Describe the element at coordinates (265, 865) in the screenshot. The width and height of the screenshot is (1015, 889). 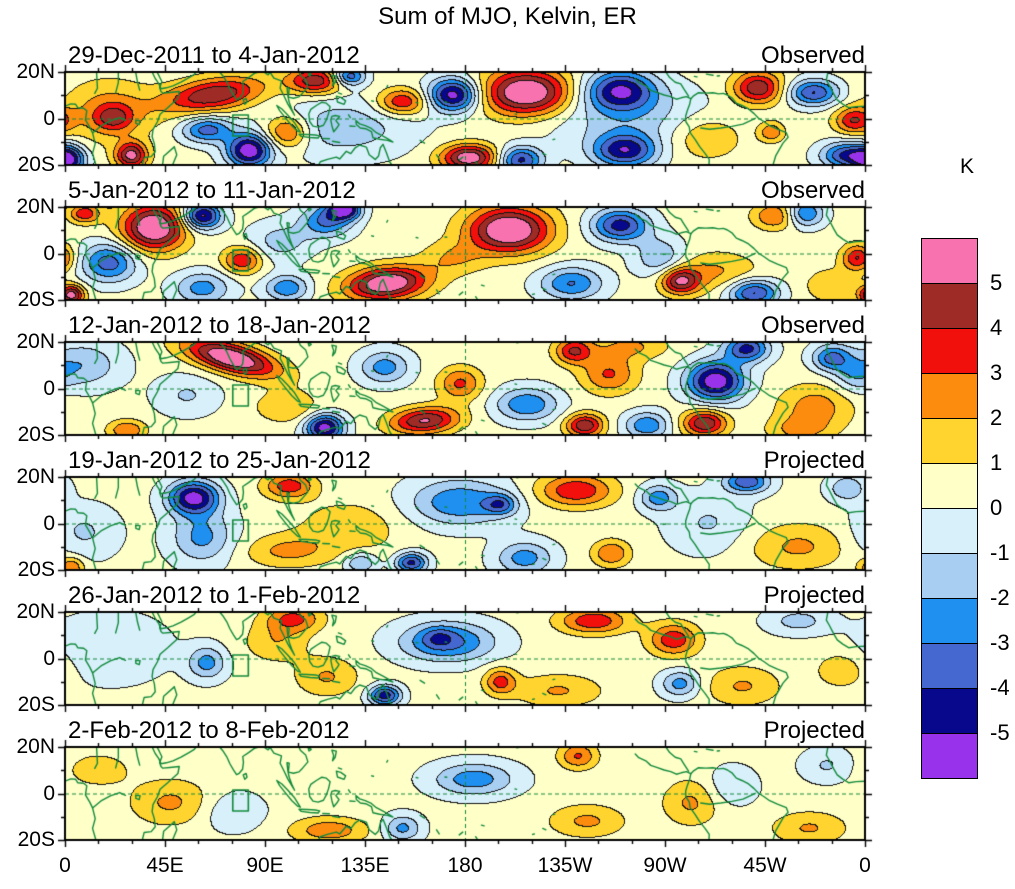
I see `x-tick-label: 90E` at that location.